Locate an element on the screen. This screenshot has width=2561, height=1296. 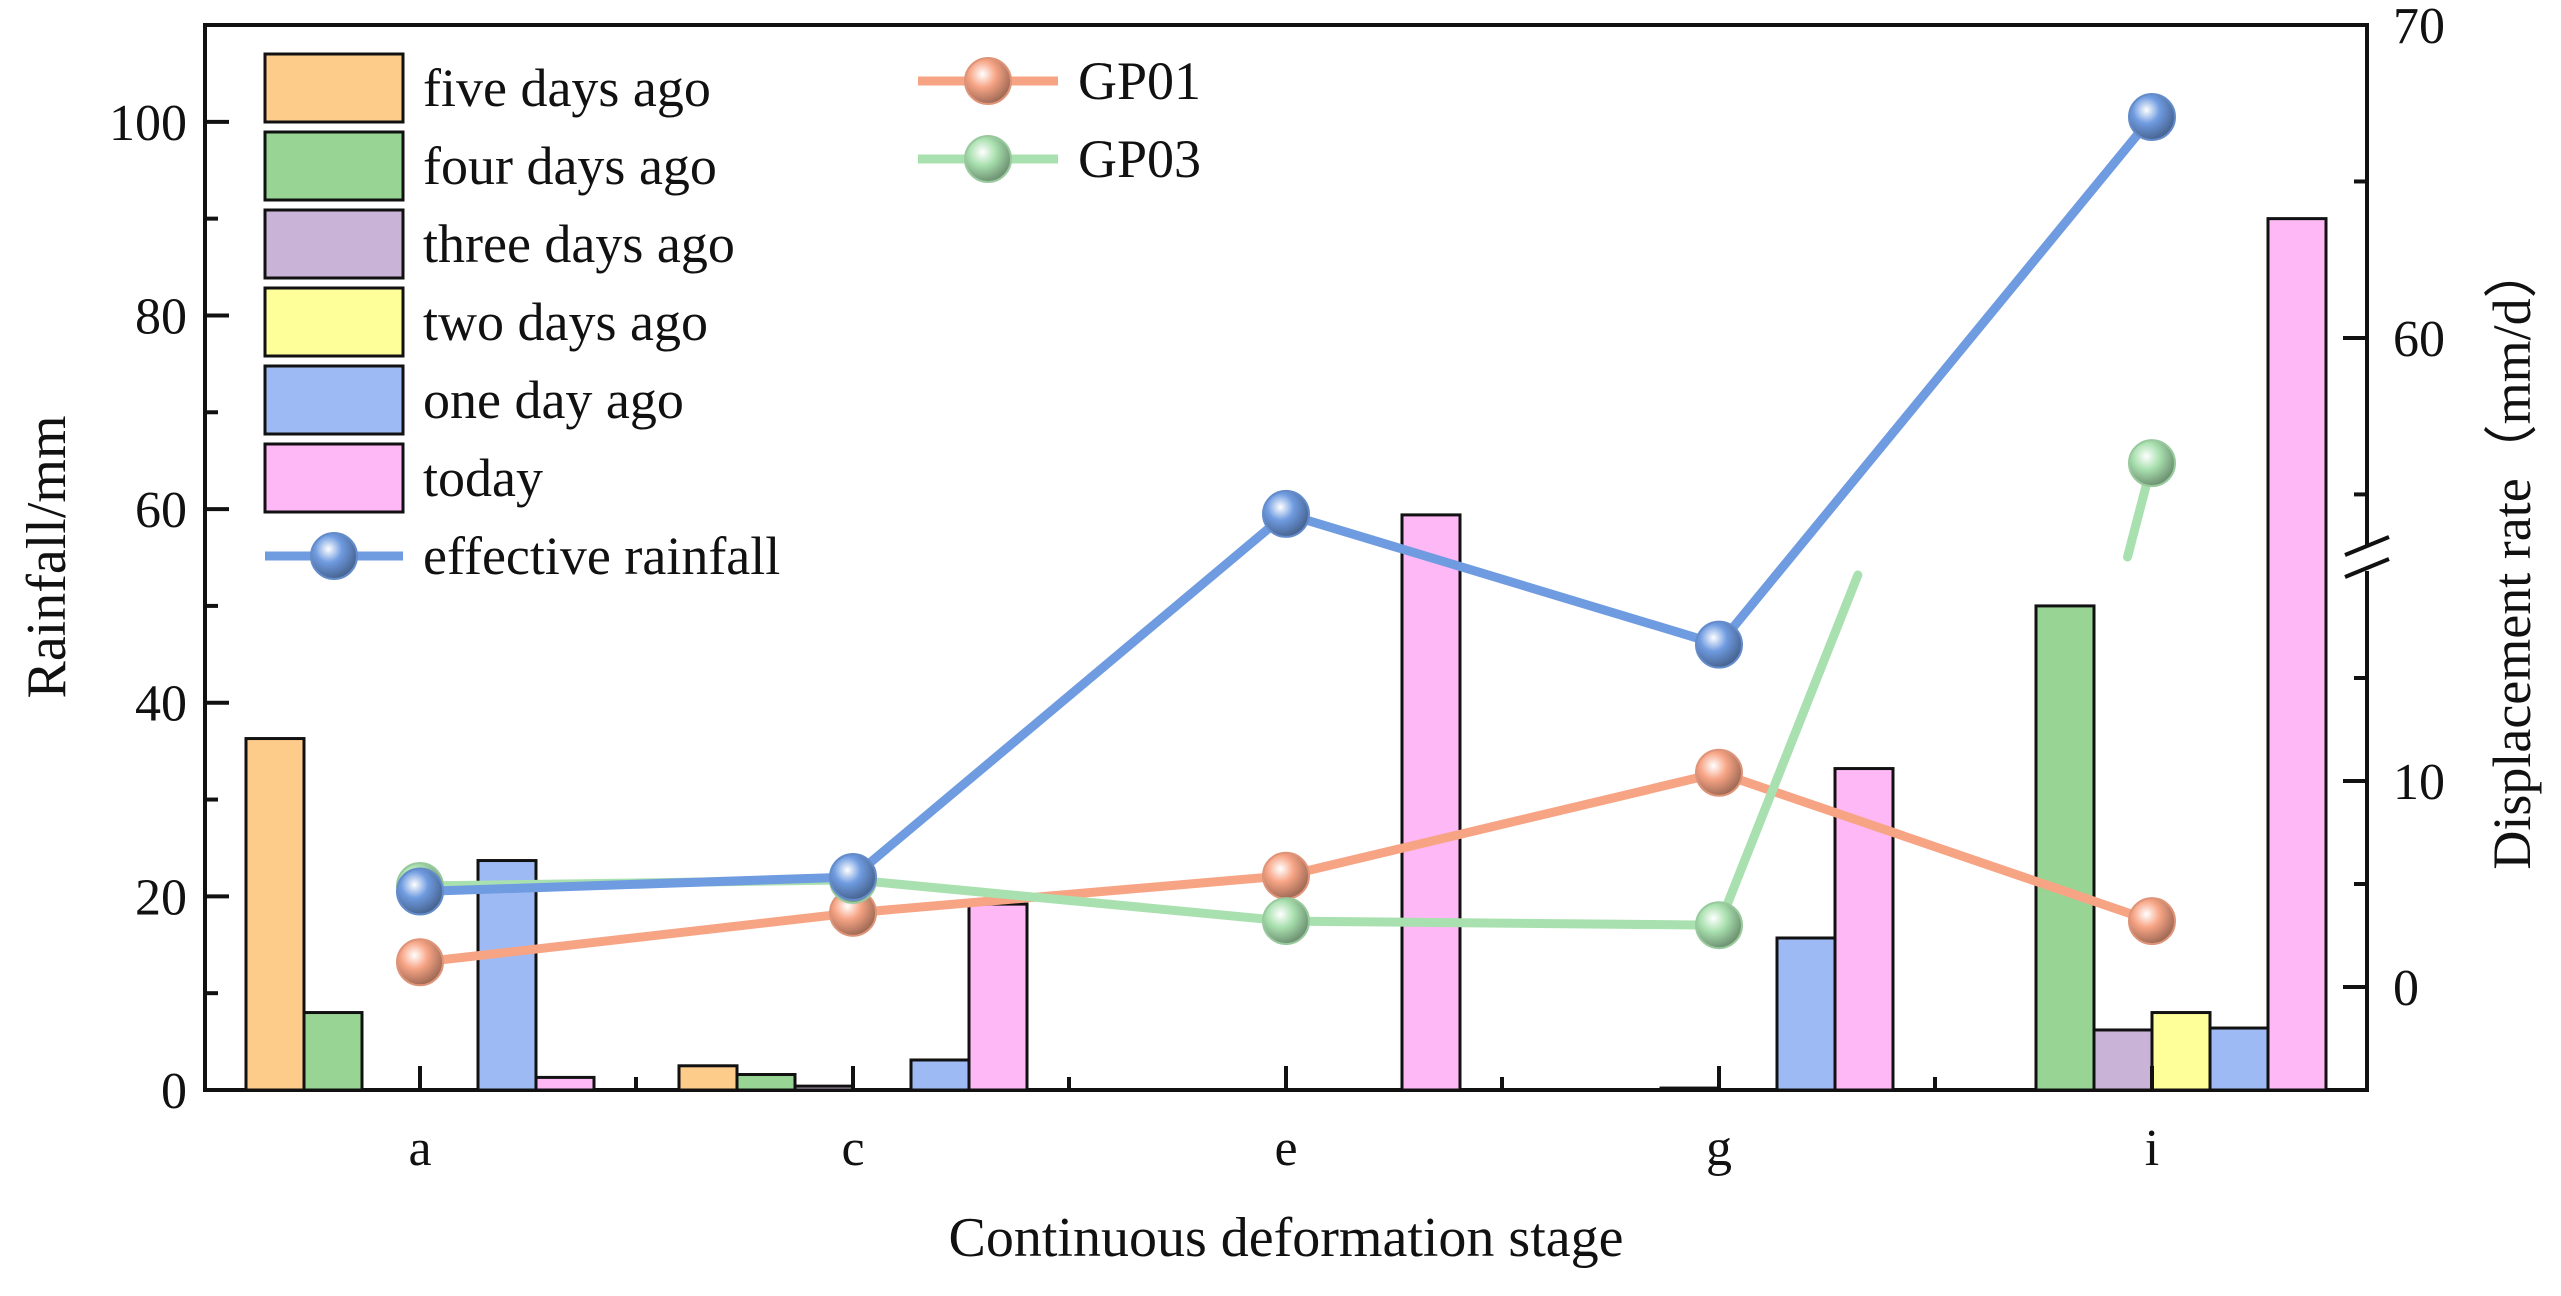
y-axis-title: Rainfall/mm is located at coordinates (47, 556).